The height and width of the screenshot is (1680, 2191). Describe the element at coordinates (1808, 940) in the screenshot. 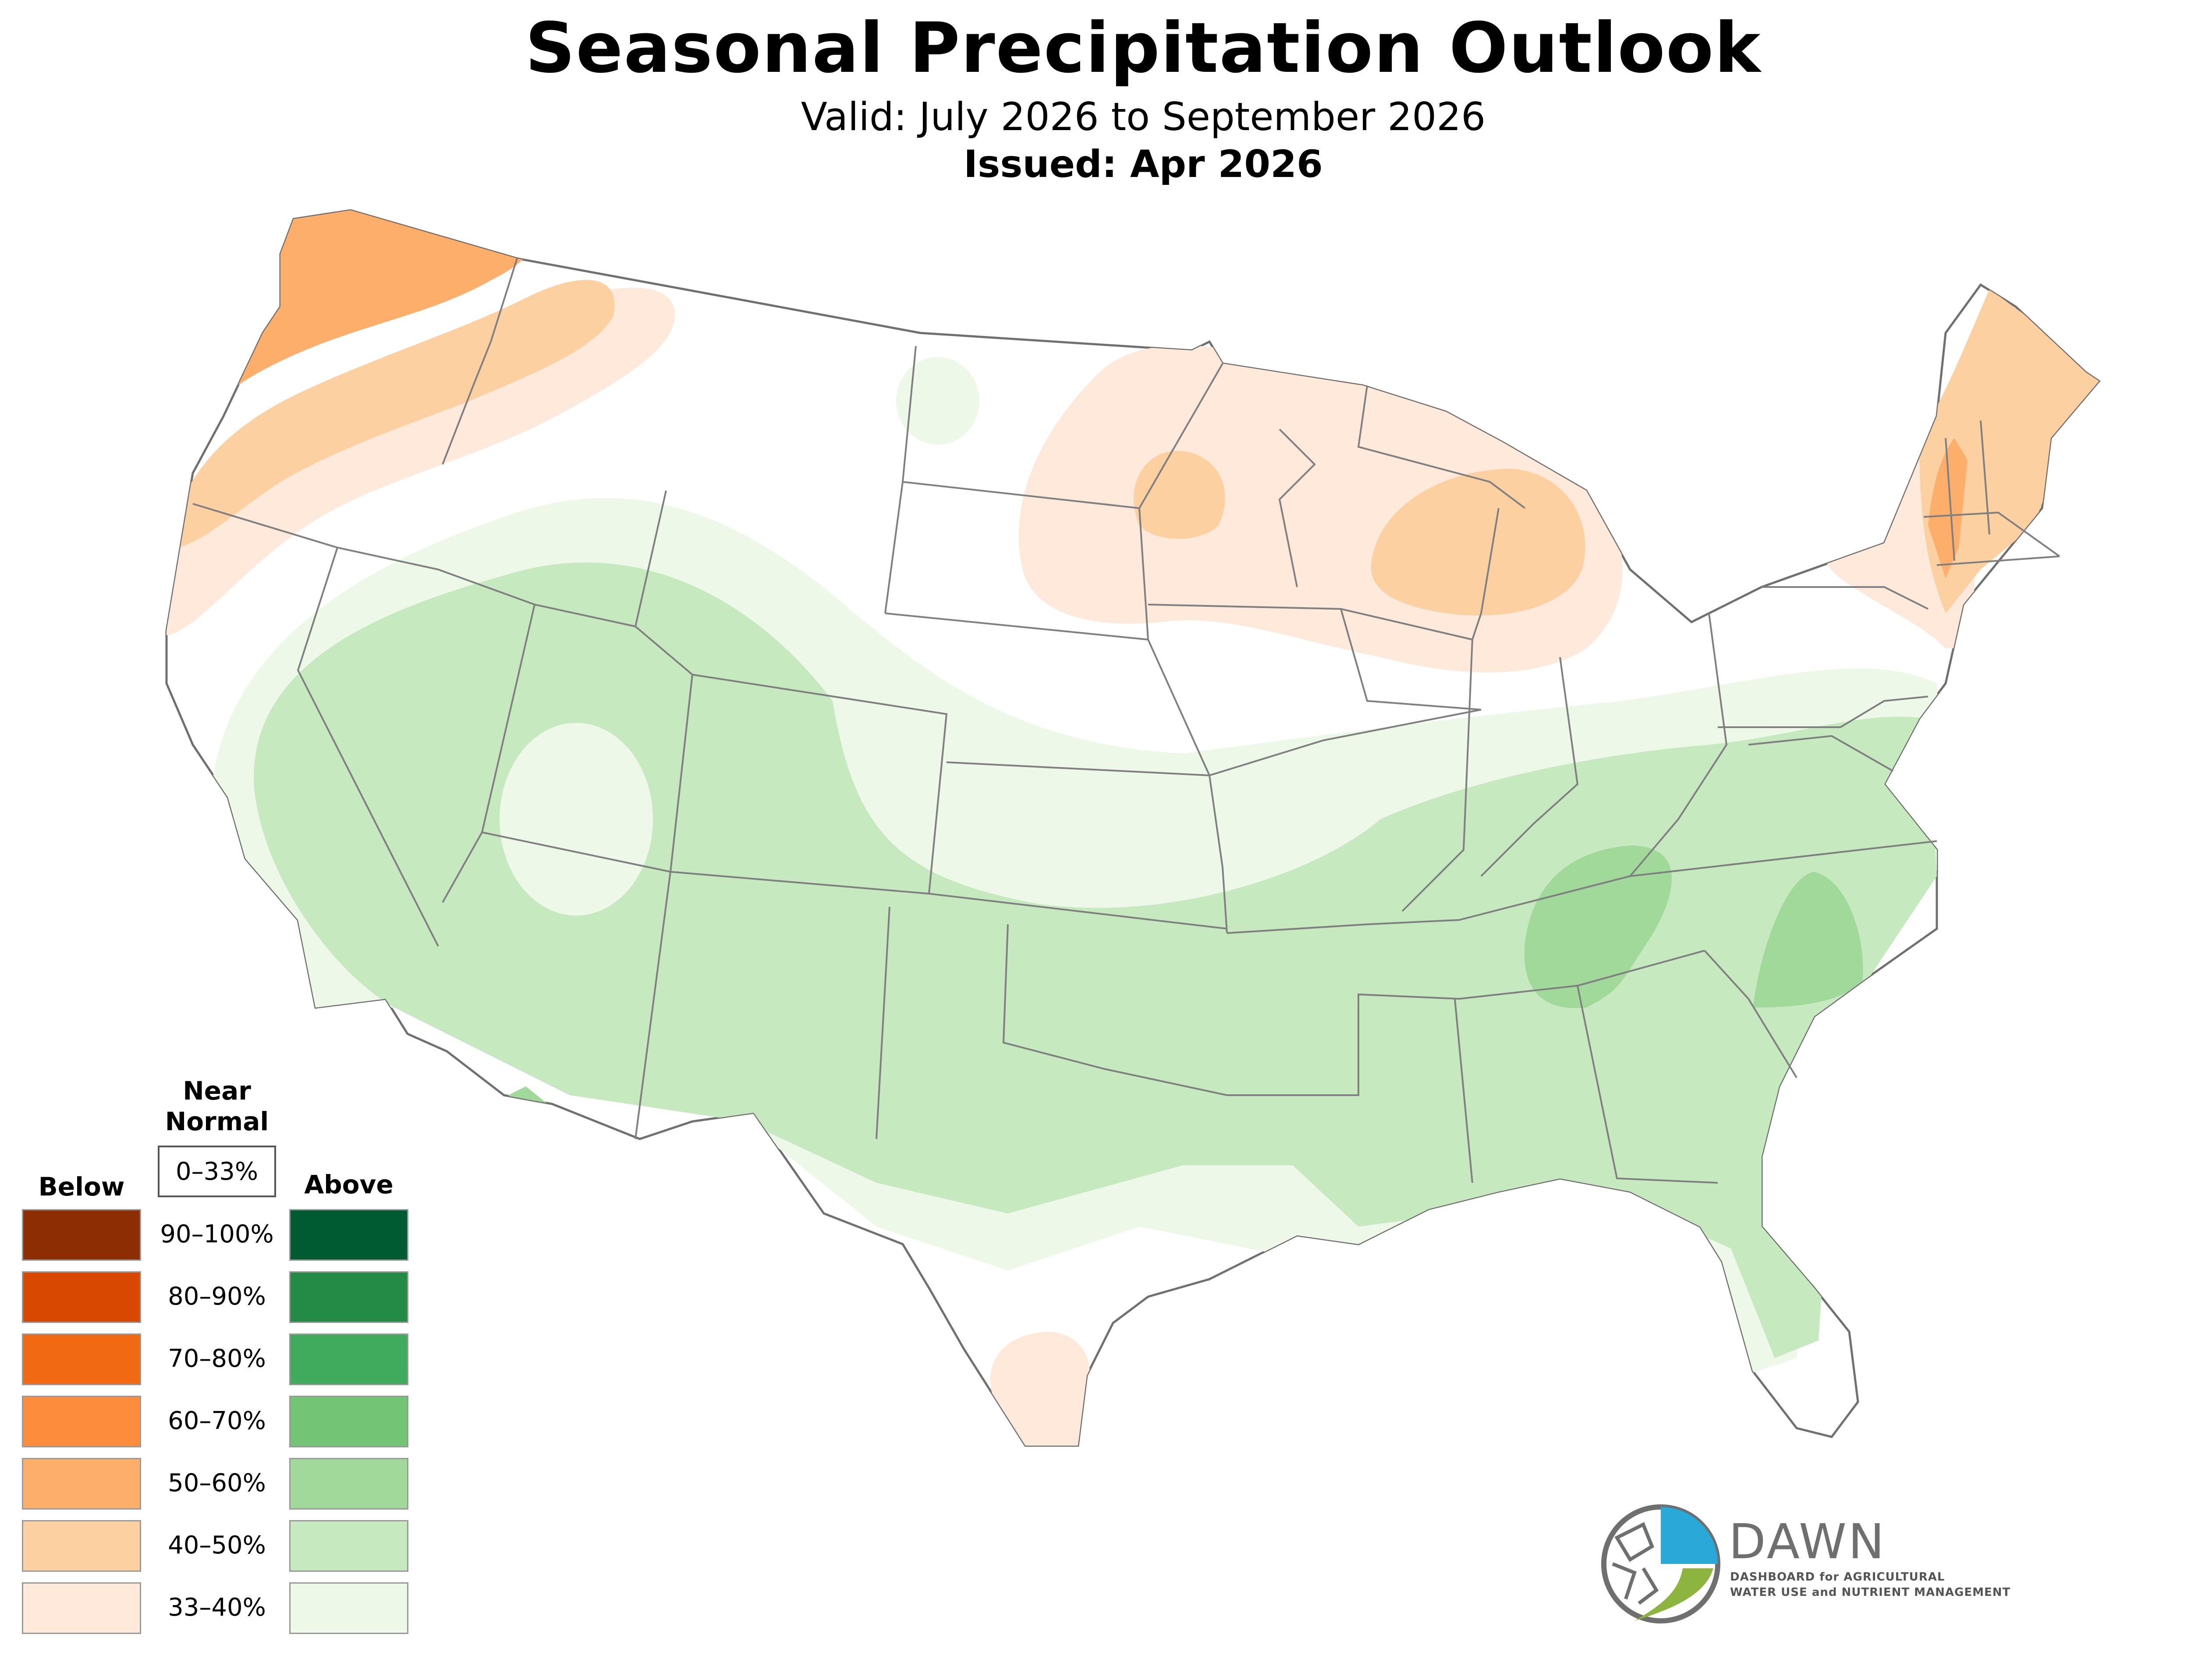

I see `above-50-60-region-carolina` at that location.